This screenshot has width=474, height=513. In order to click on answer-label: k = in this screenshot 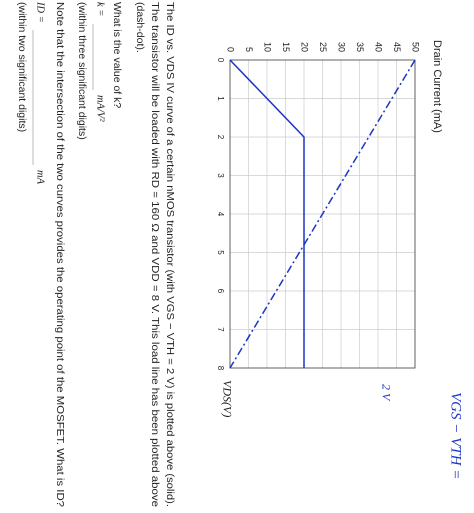, I will do `click(100, 9)`.